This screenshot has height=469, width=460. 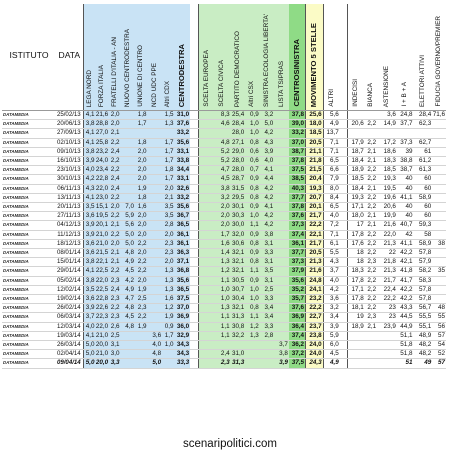 What do you see at coordinates (182, 327) in the screenshot?
I see `cell-centrodestra: 36,0` at bounding box center [182, 327].